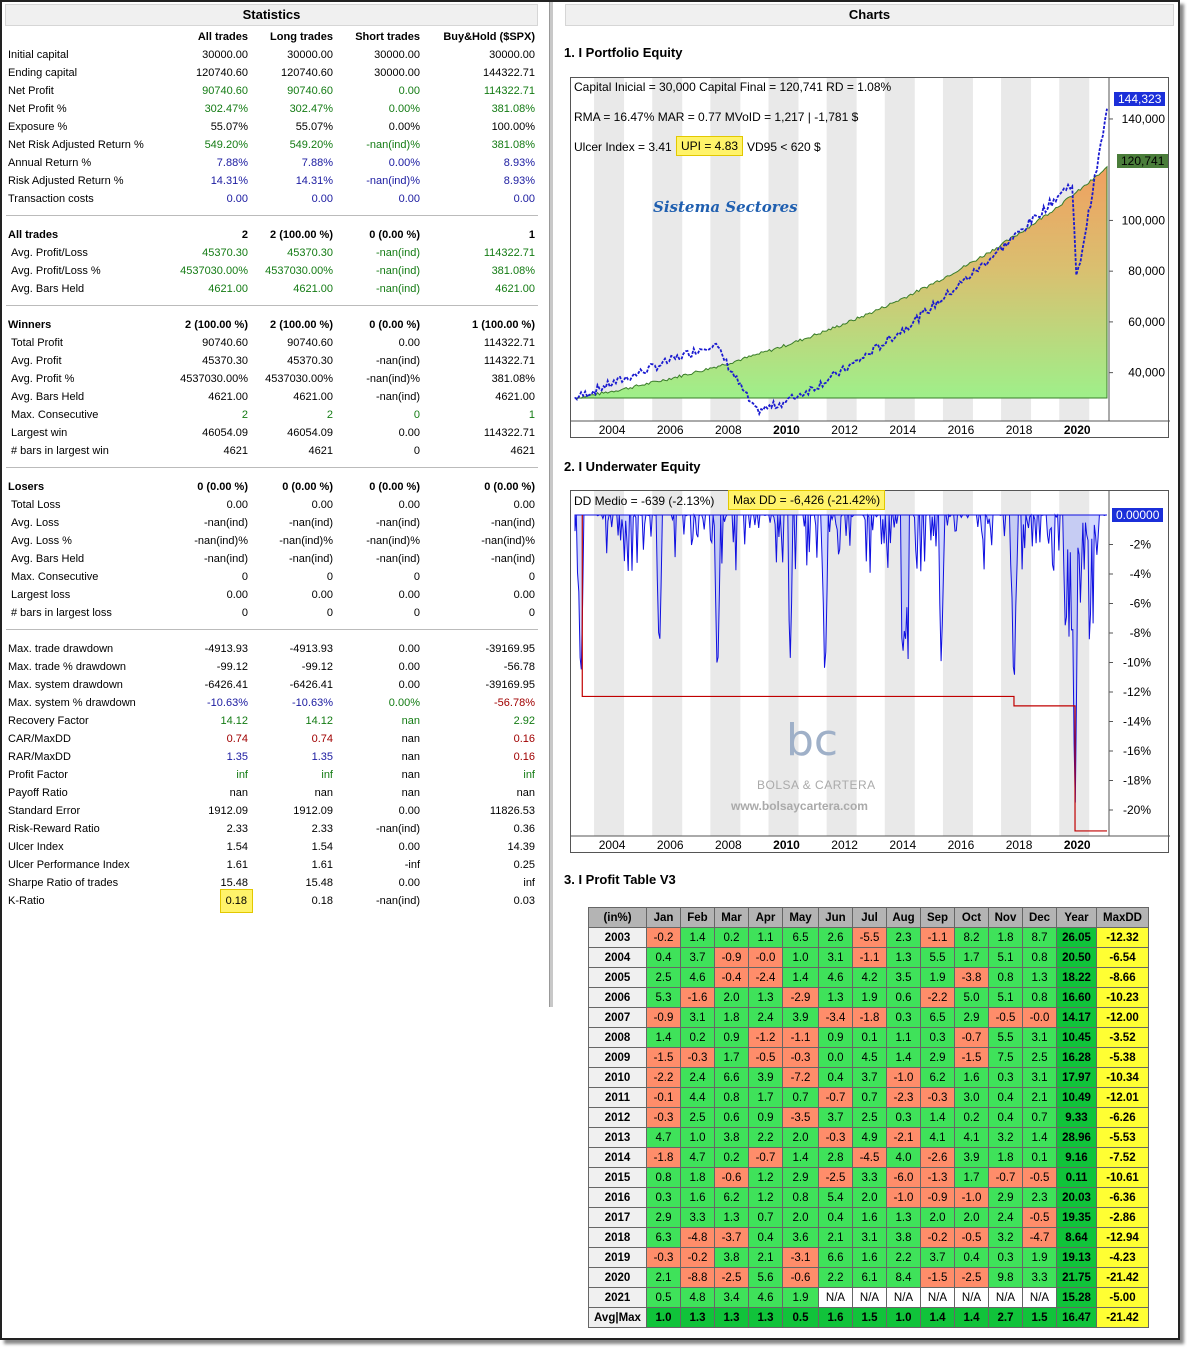  I want to click on stats-row-label: Avg. Profit/Loss %, so click(56, 271).